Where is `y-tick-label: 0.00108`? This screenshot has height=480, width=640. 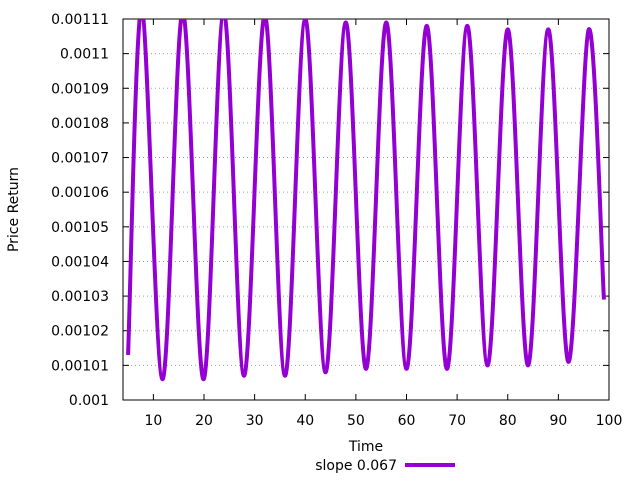
y-tick-label: 0.00108 is located at coordinates (80, 124).